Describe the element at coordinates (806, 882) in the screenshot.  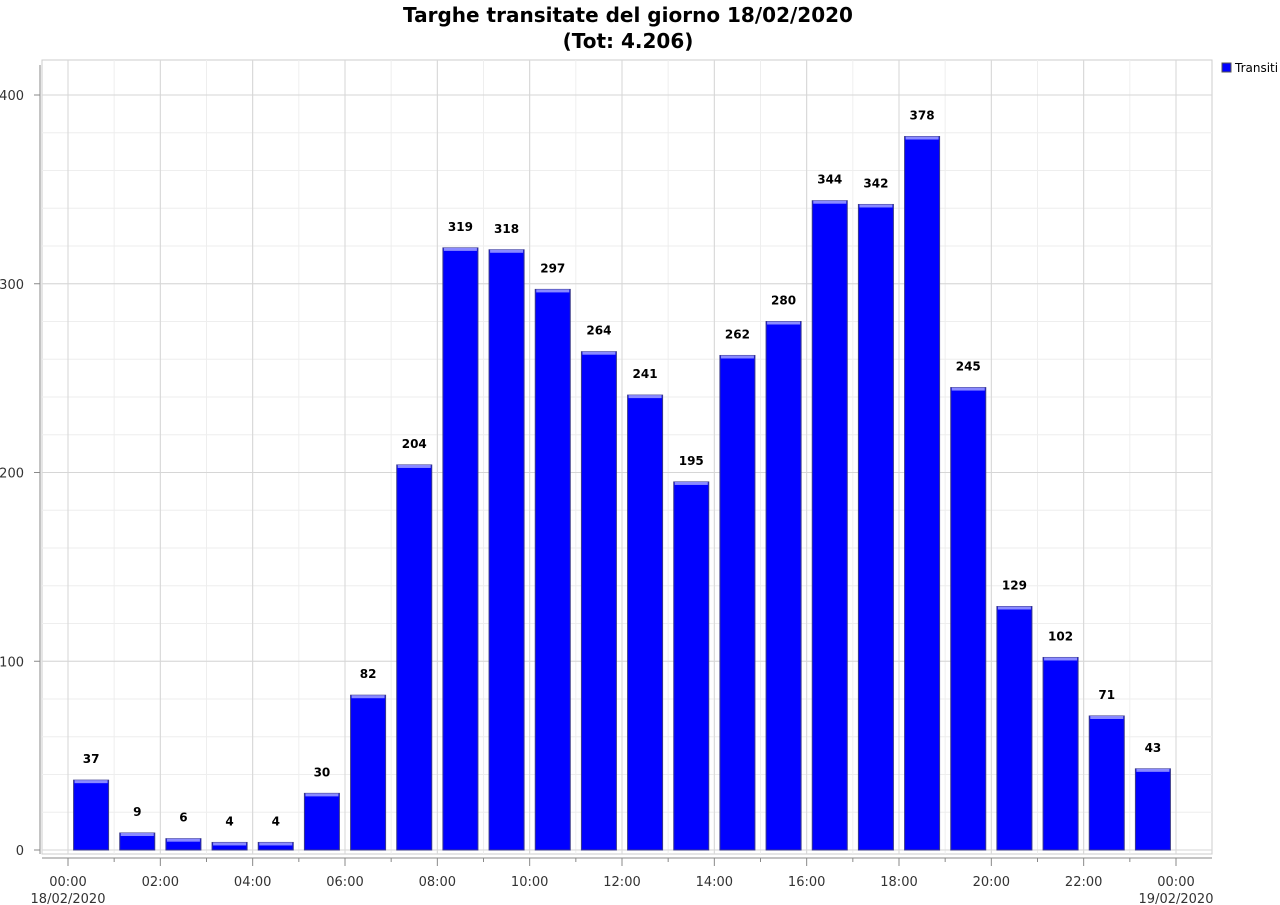
I see `x-tick-label: 16:00` at that location.